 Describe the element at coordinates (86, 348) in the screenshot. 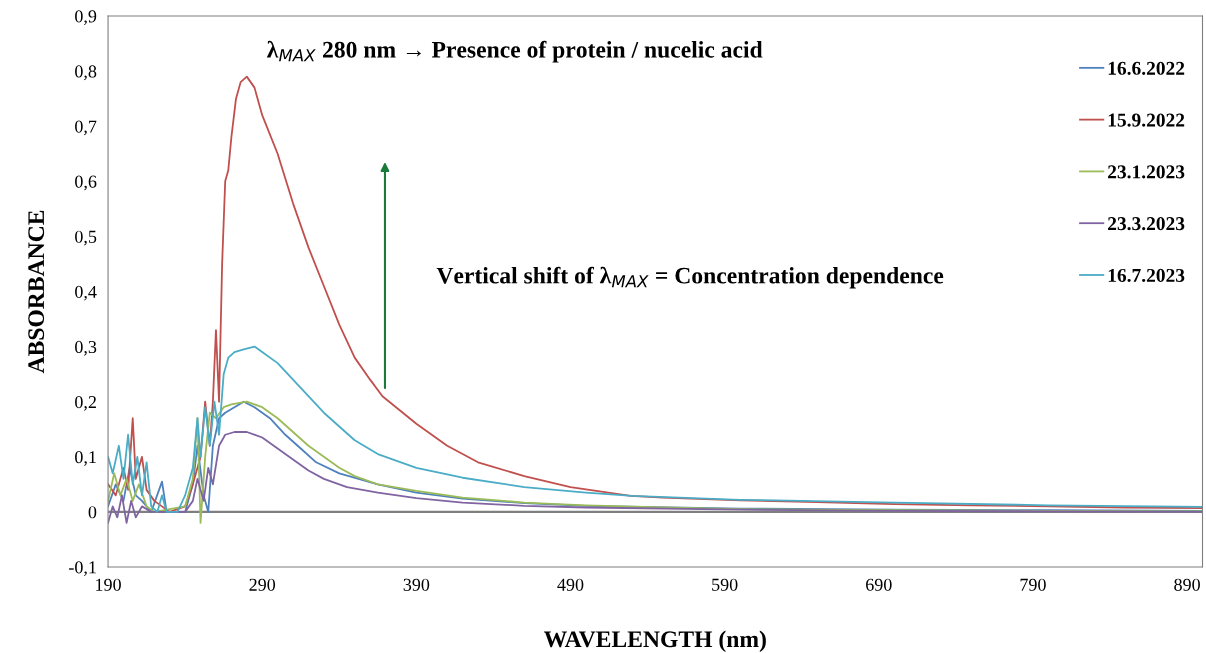

I see `y-tick-label: 0,3` at that location.